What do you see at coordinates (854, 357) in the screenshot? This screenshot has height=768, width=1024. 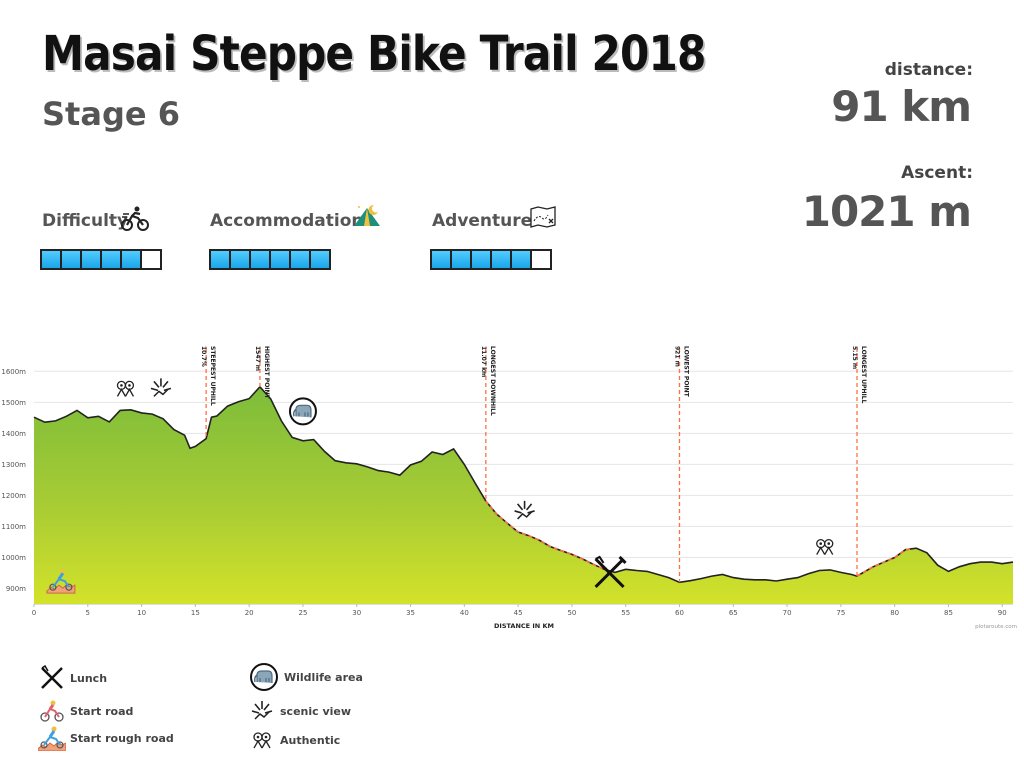 I see `marker-value: 5.15 m` at bounding box center [854, 357].